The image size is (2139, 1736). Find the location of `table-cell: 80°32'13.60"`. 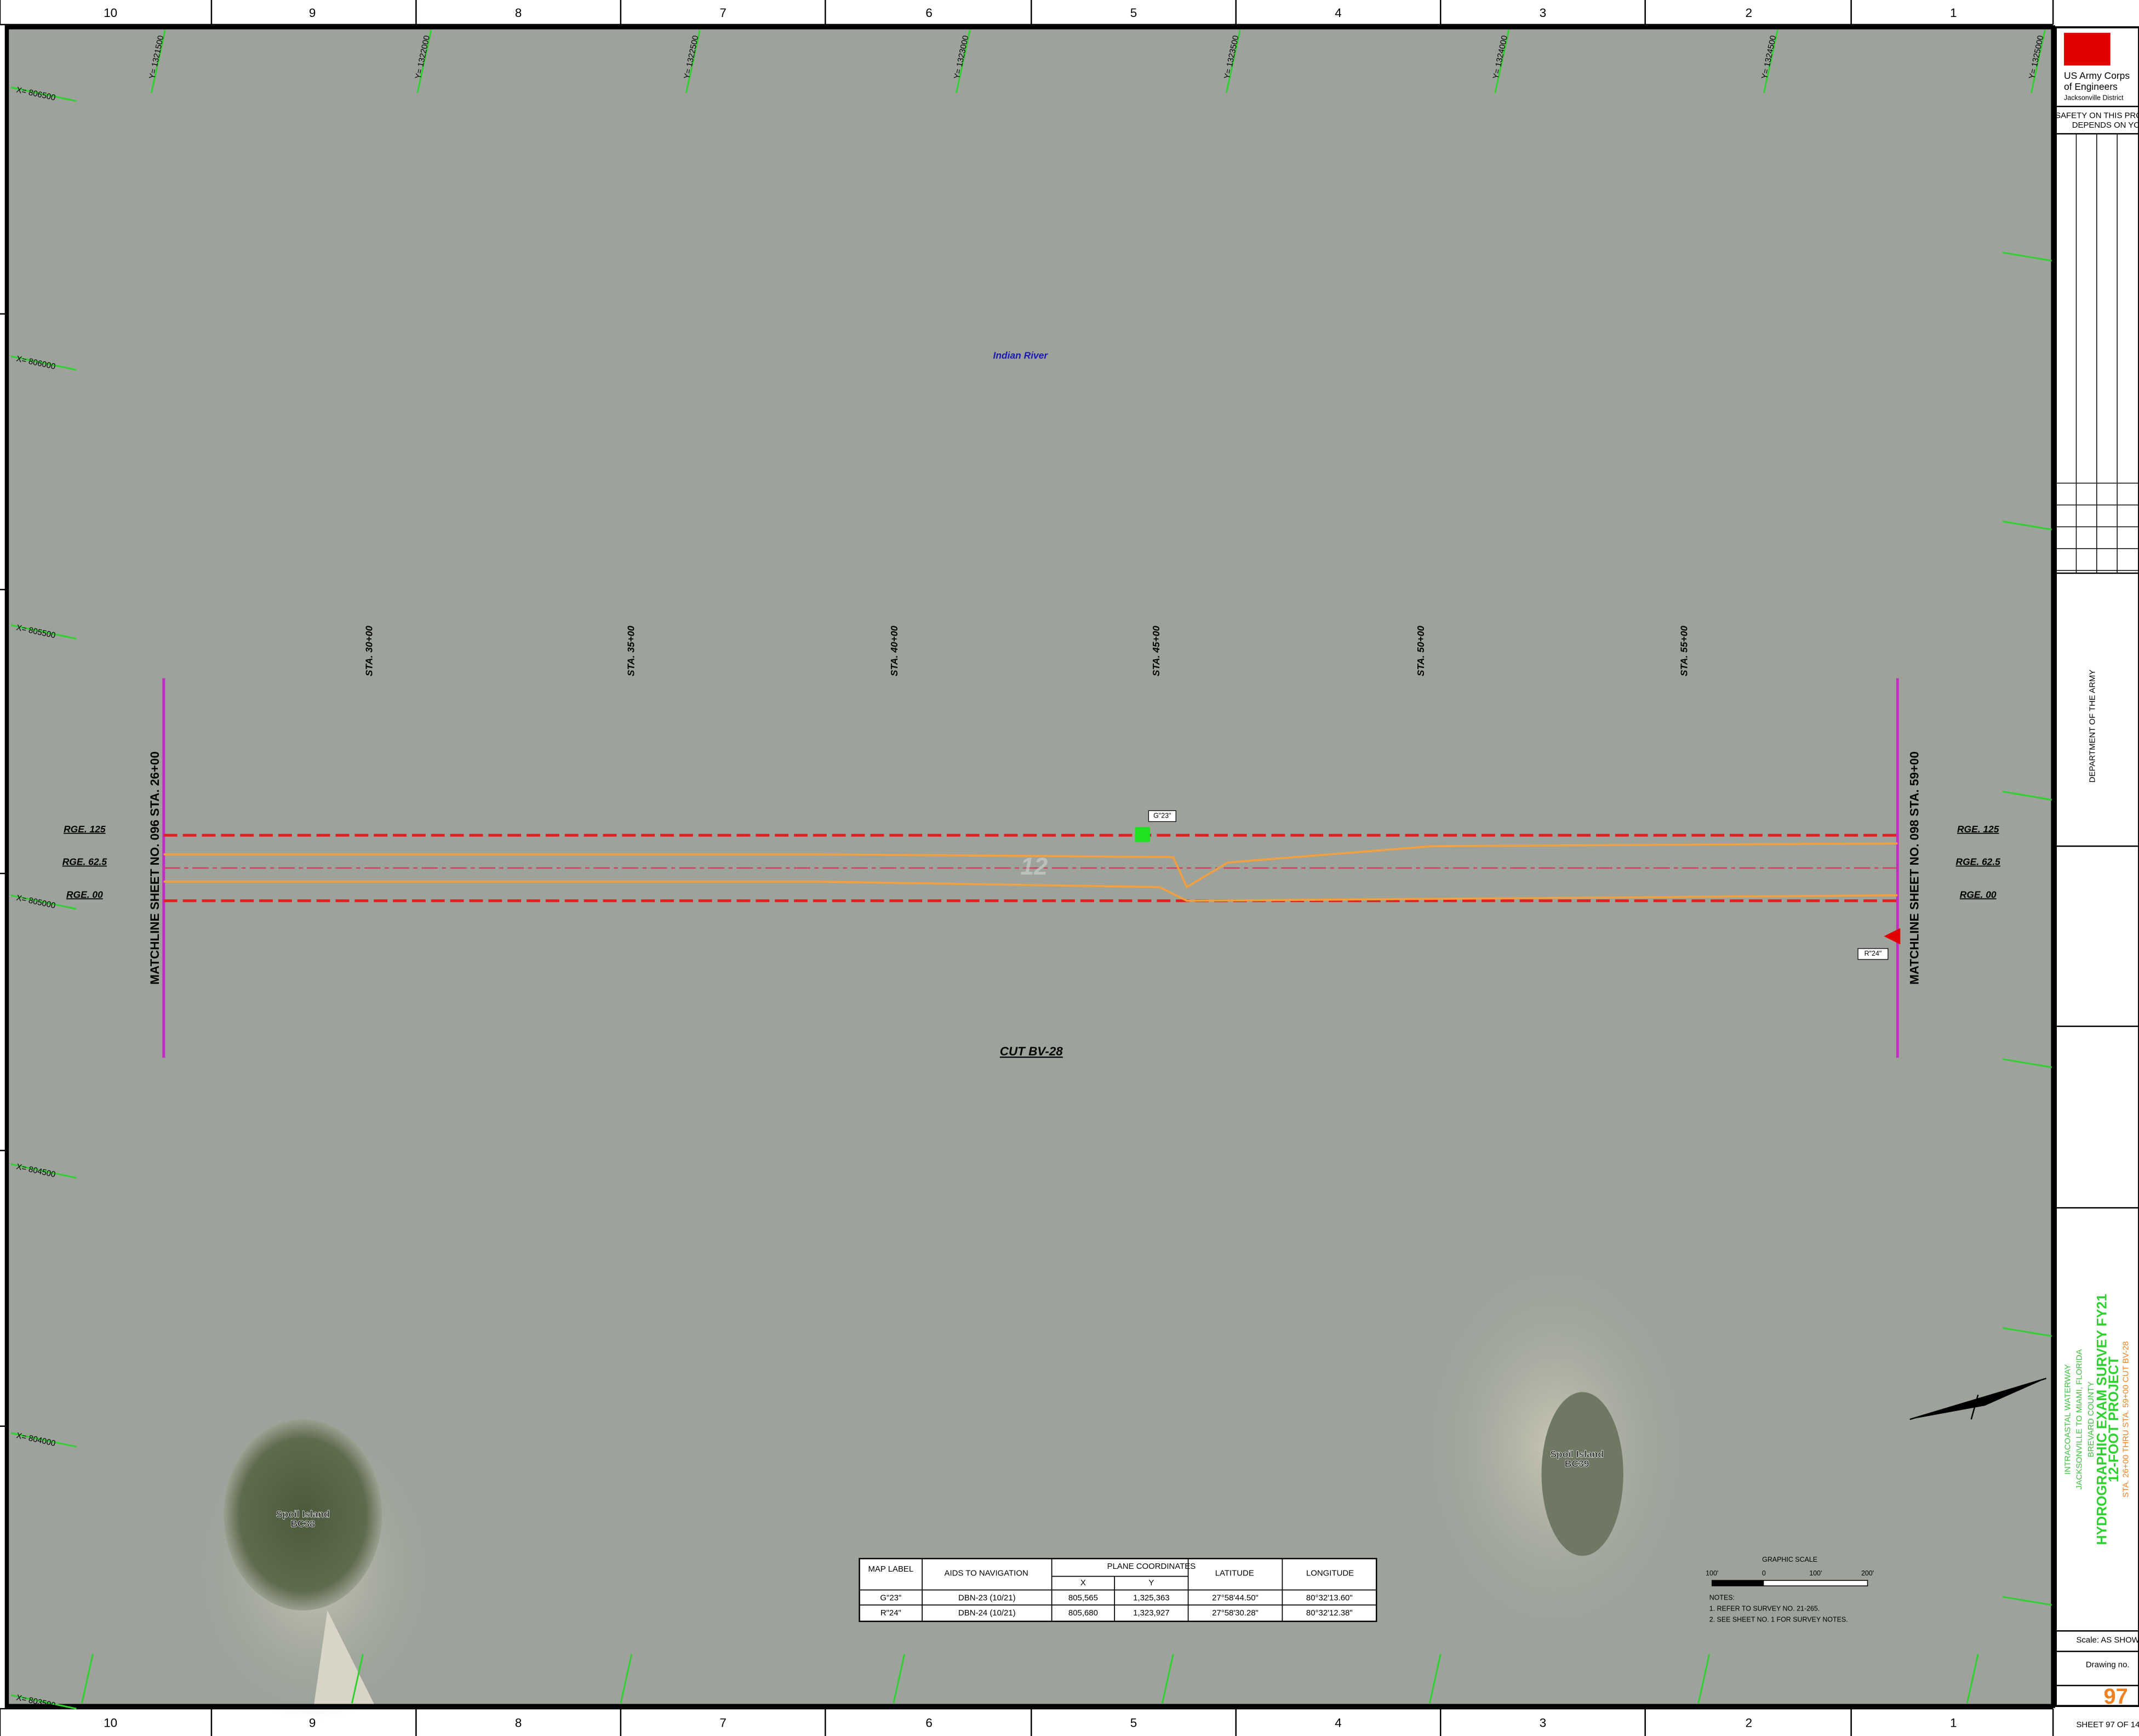

table-cell: 80°32'13.60" is located at coordinates (1330, 1597).